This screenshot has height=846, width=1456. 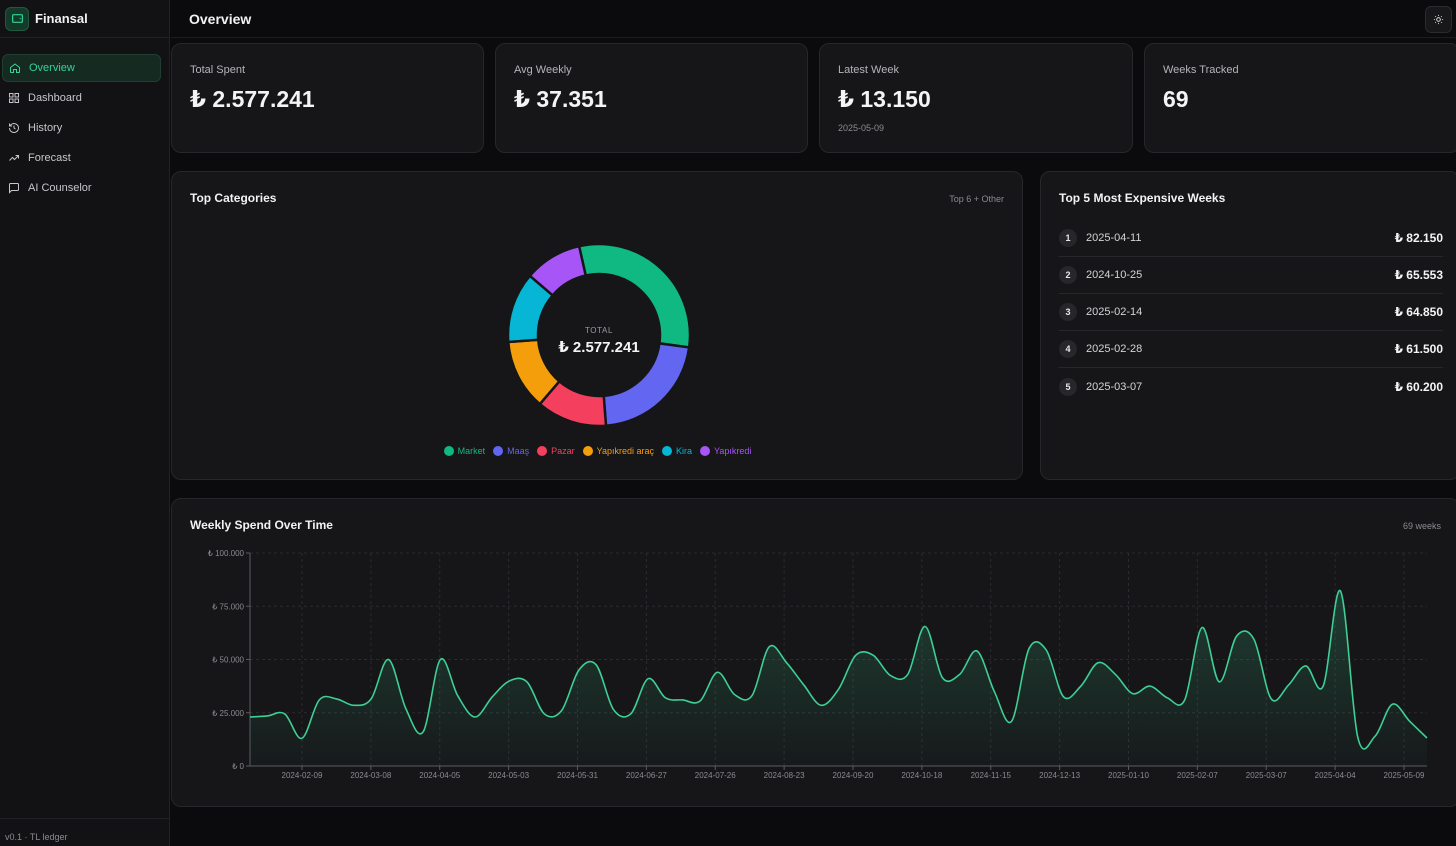 I want to click on sidebar-item-ai-counselor: AI Counselor, so click(x=81, y=188).